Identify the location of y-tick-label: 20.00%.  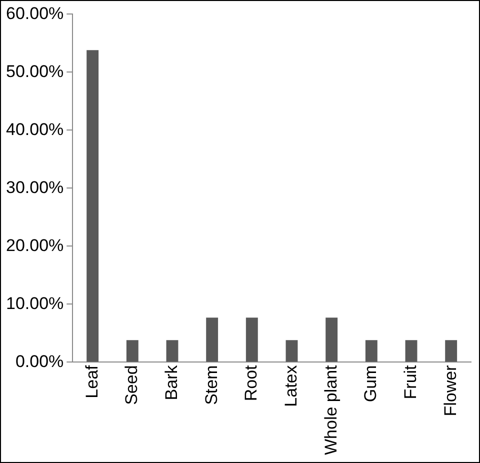
(35, 245).